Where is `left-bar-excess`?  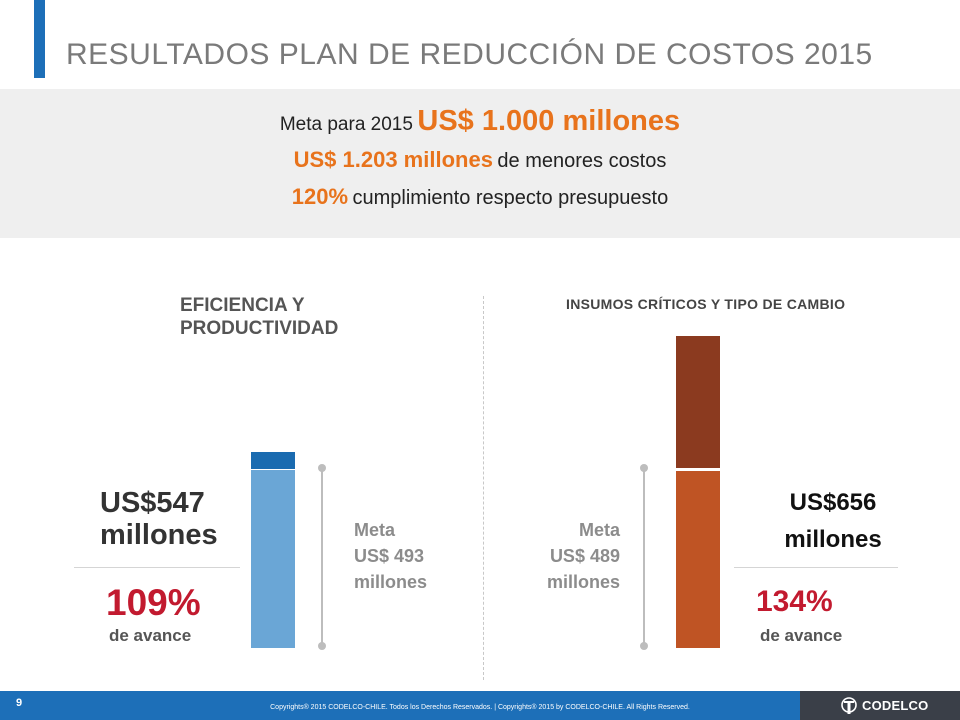
left-bar-excess is located at coordinates (273, 460).